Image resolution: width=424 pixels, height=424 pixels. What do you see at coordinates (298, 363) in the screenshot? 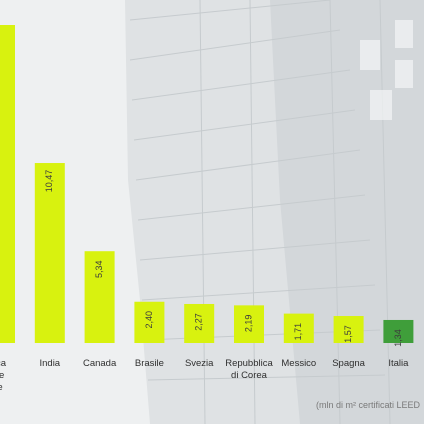
I see `category-label-7: Messico` at bounding box center [298, 363].